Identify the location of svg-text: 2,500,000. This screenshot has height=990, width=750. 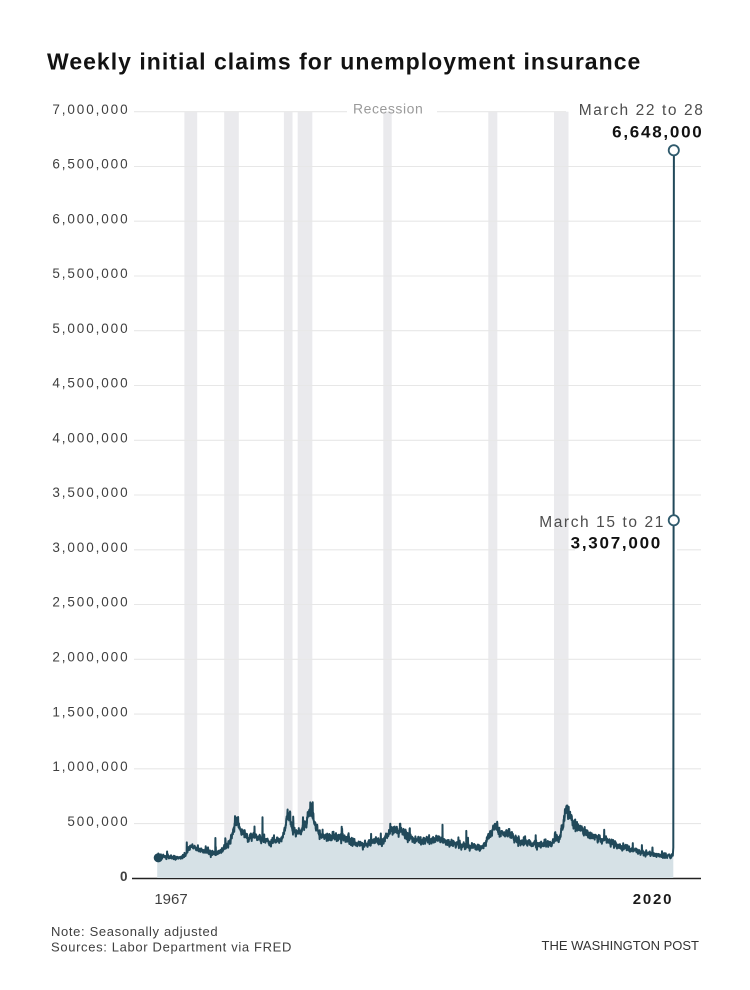
(90, 602).